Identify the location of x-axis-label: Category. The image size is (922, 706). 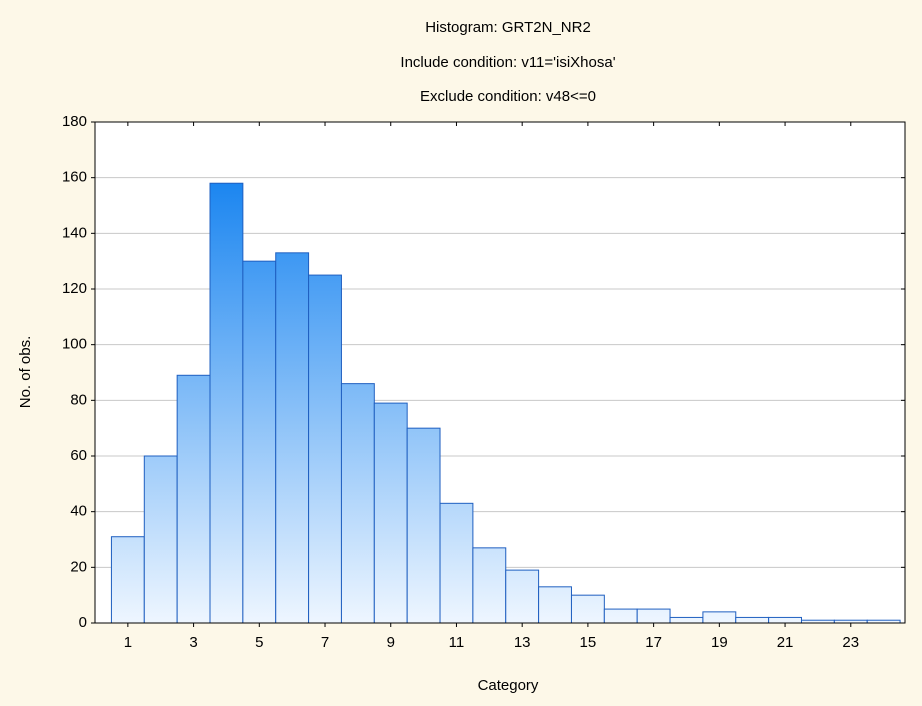
(508, 685).